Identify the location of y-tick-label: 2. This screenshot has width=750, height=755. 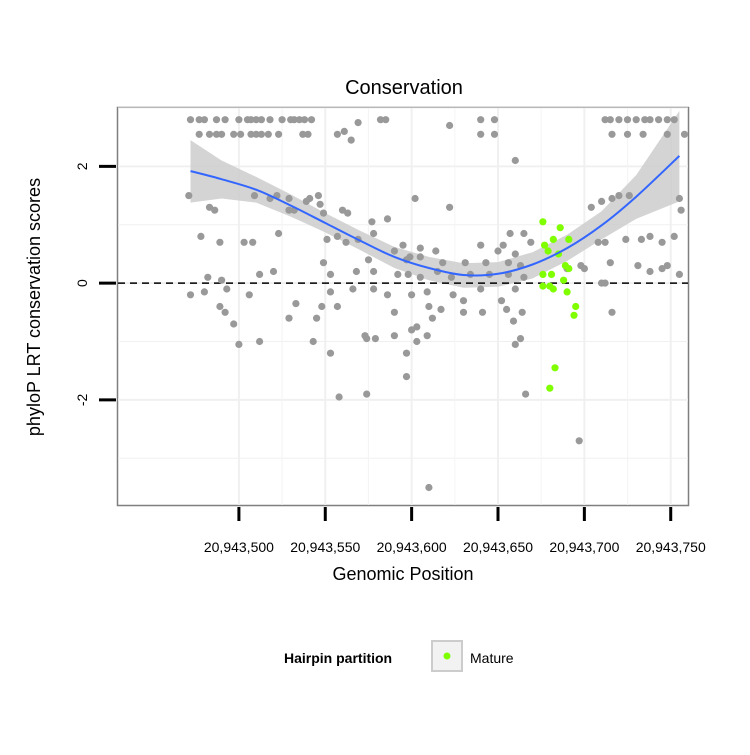
(82, 166).